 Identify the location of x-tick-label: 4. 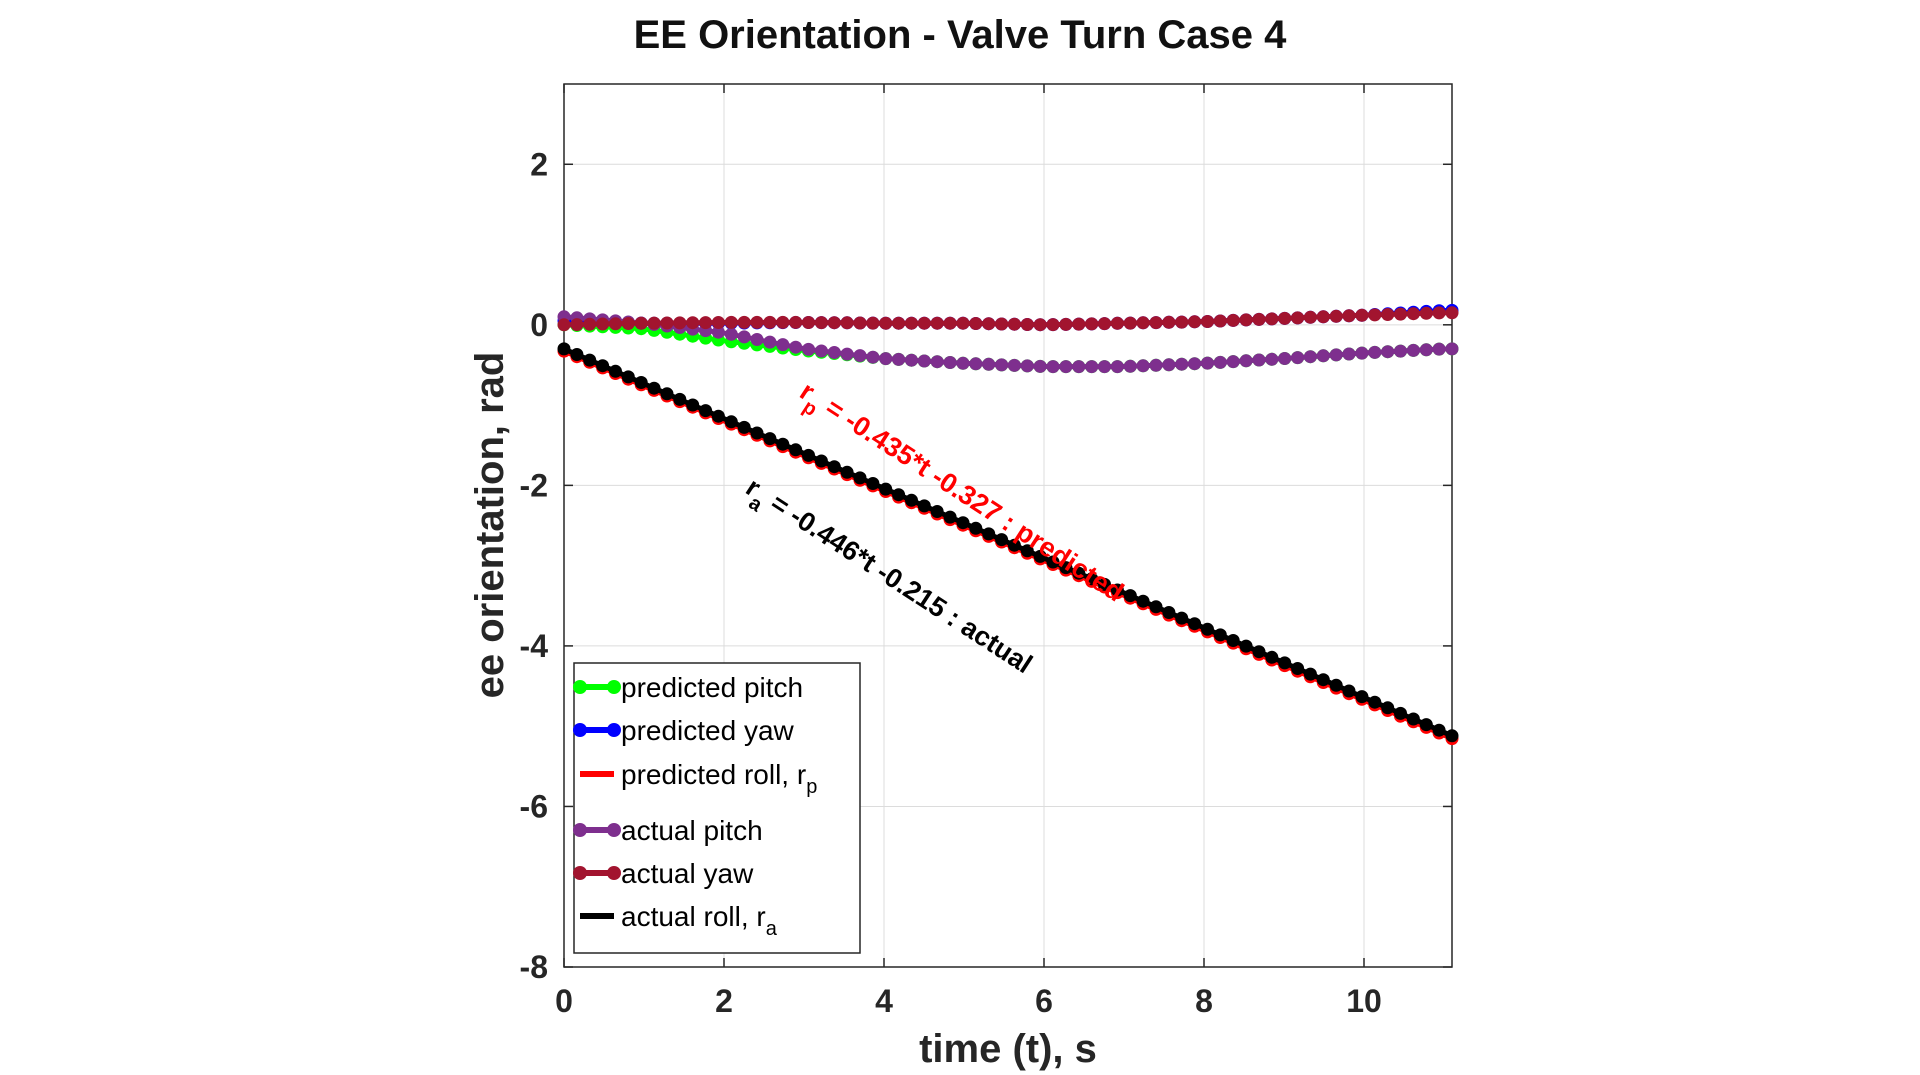
(884, 1001).